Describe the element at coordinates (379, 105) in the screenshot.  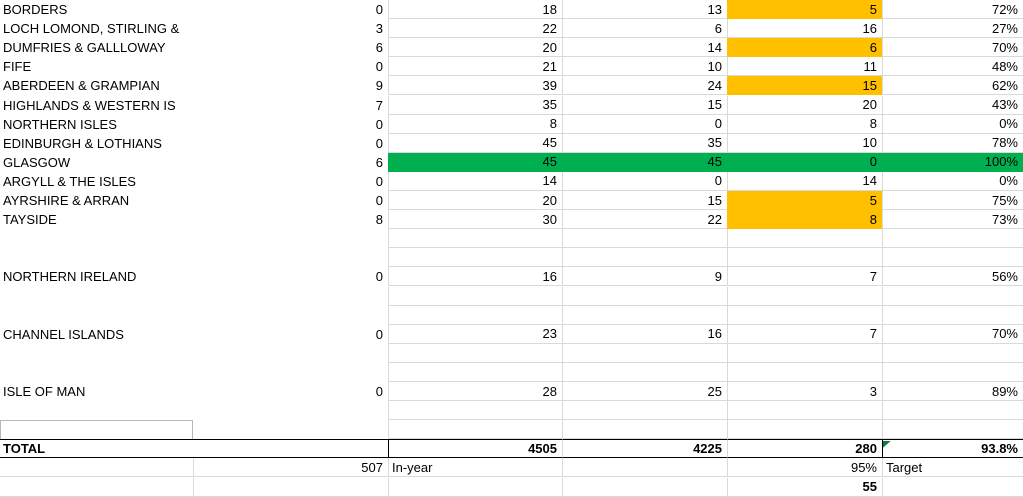
I see `cell-col1: 7` at that location.